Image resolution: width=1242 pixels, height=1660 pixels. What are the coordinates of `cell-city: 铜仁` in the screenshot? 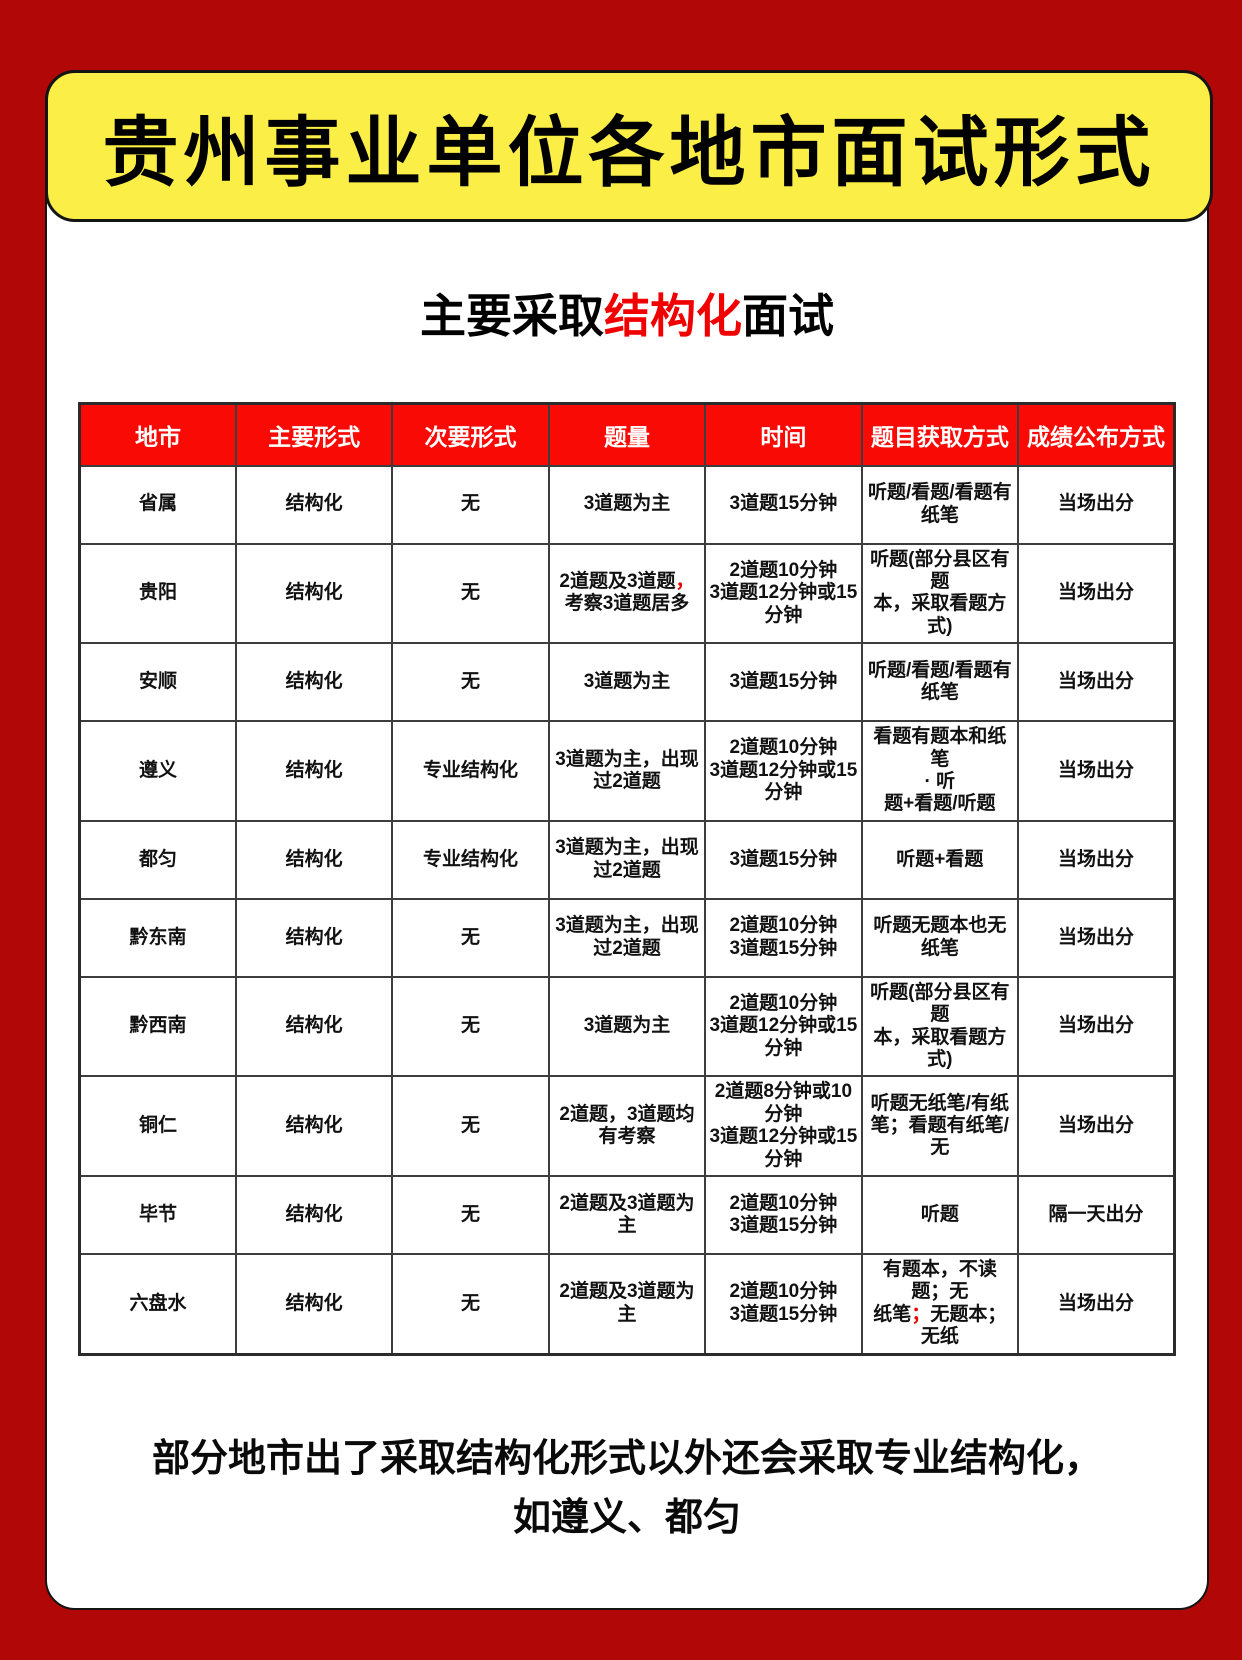 It's located at (157, 1126).